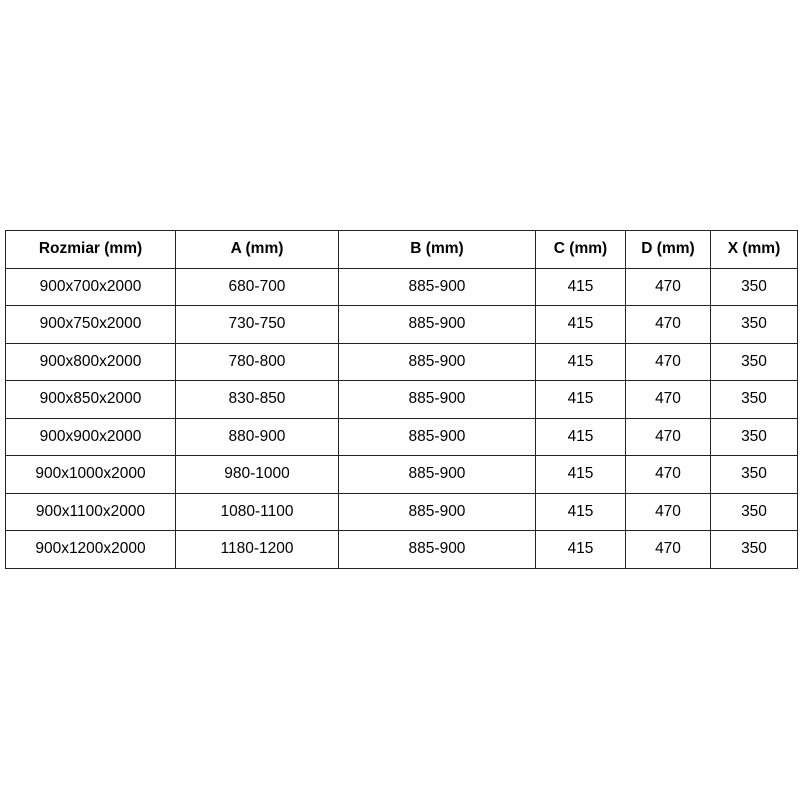  What do you see at coordinates (90, 399) in the screenshot?
I see `table-cell: 900x850x2000` at bounding box center [90, 399].